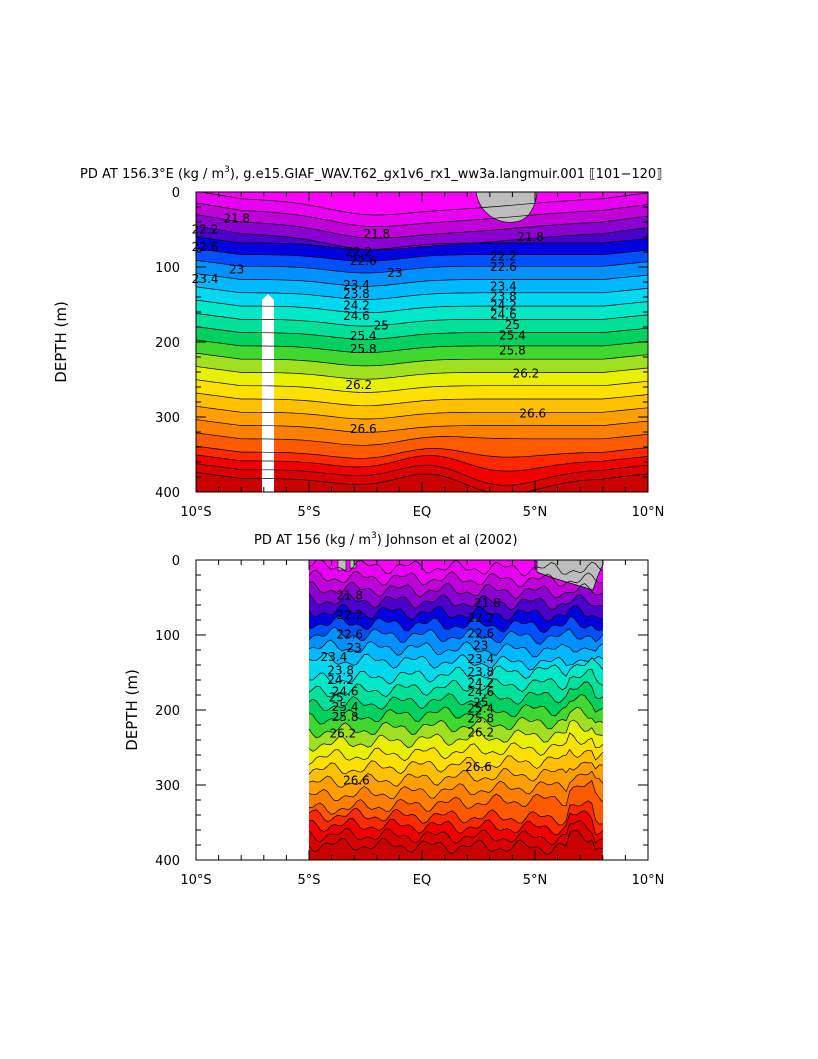 The width and height of the screenshot is (818, 1059). I want to click on observed-contour-lines, so click(456, 708).